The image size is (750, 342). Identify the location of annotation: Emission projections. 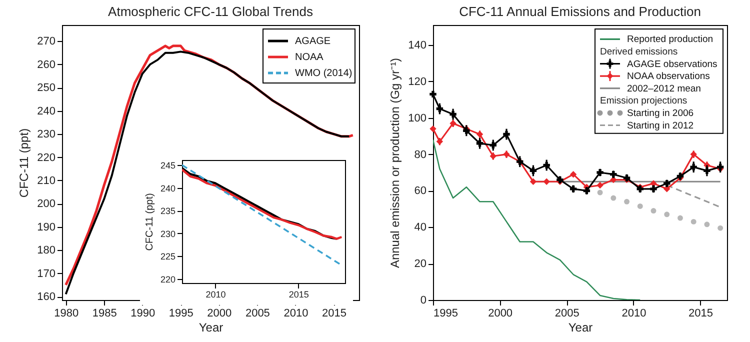
(644, 101).